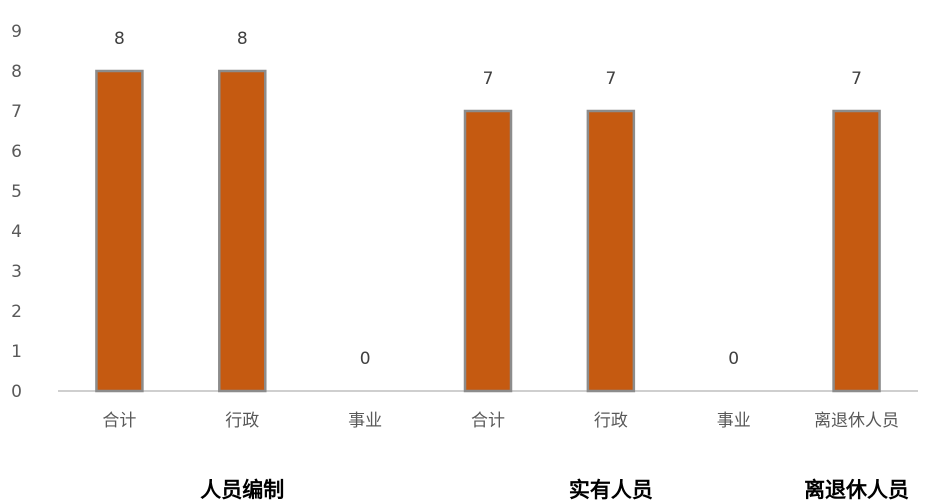 The image size is (928, 504). What do you see at coordinates (16, 312) in the screenshot?
I see `y-tick-label: 2` at bounding box center [16, 312].